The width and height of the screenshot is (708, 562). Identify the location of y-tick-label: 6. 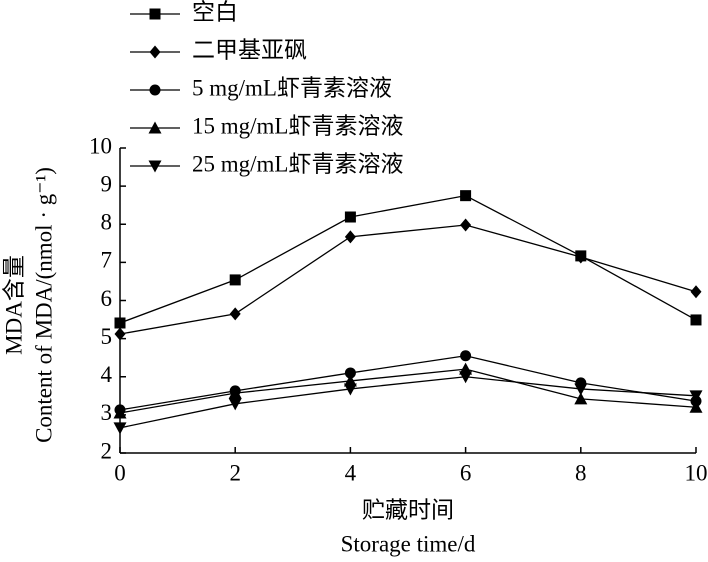
(107, 298).